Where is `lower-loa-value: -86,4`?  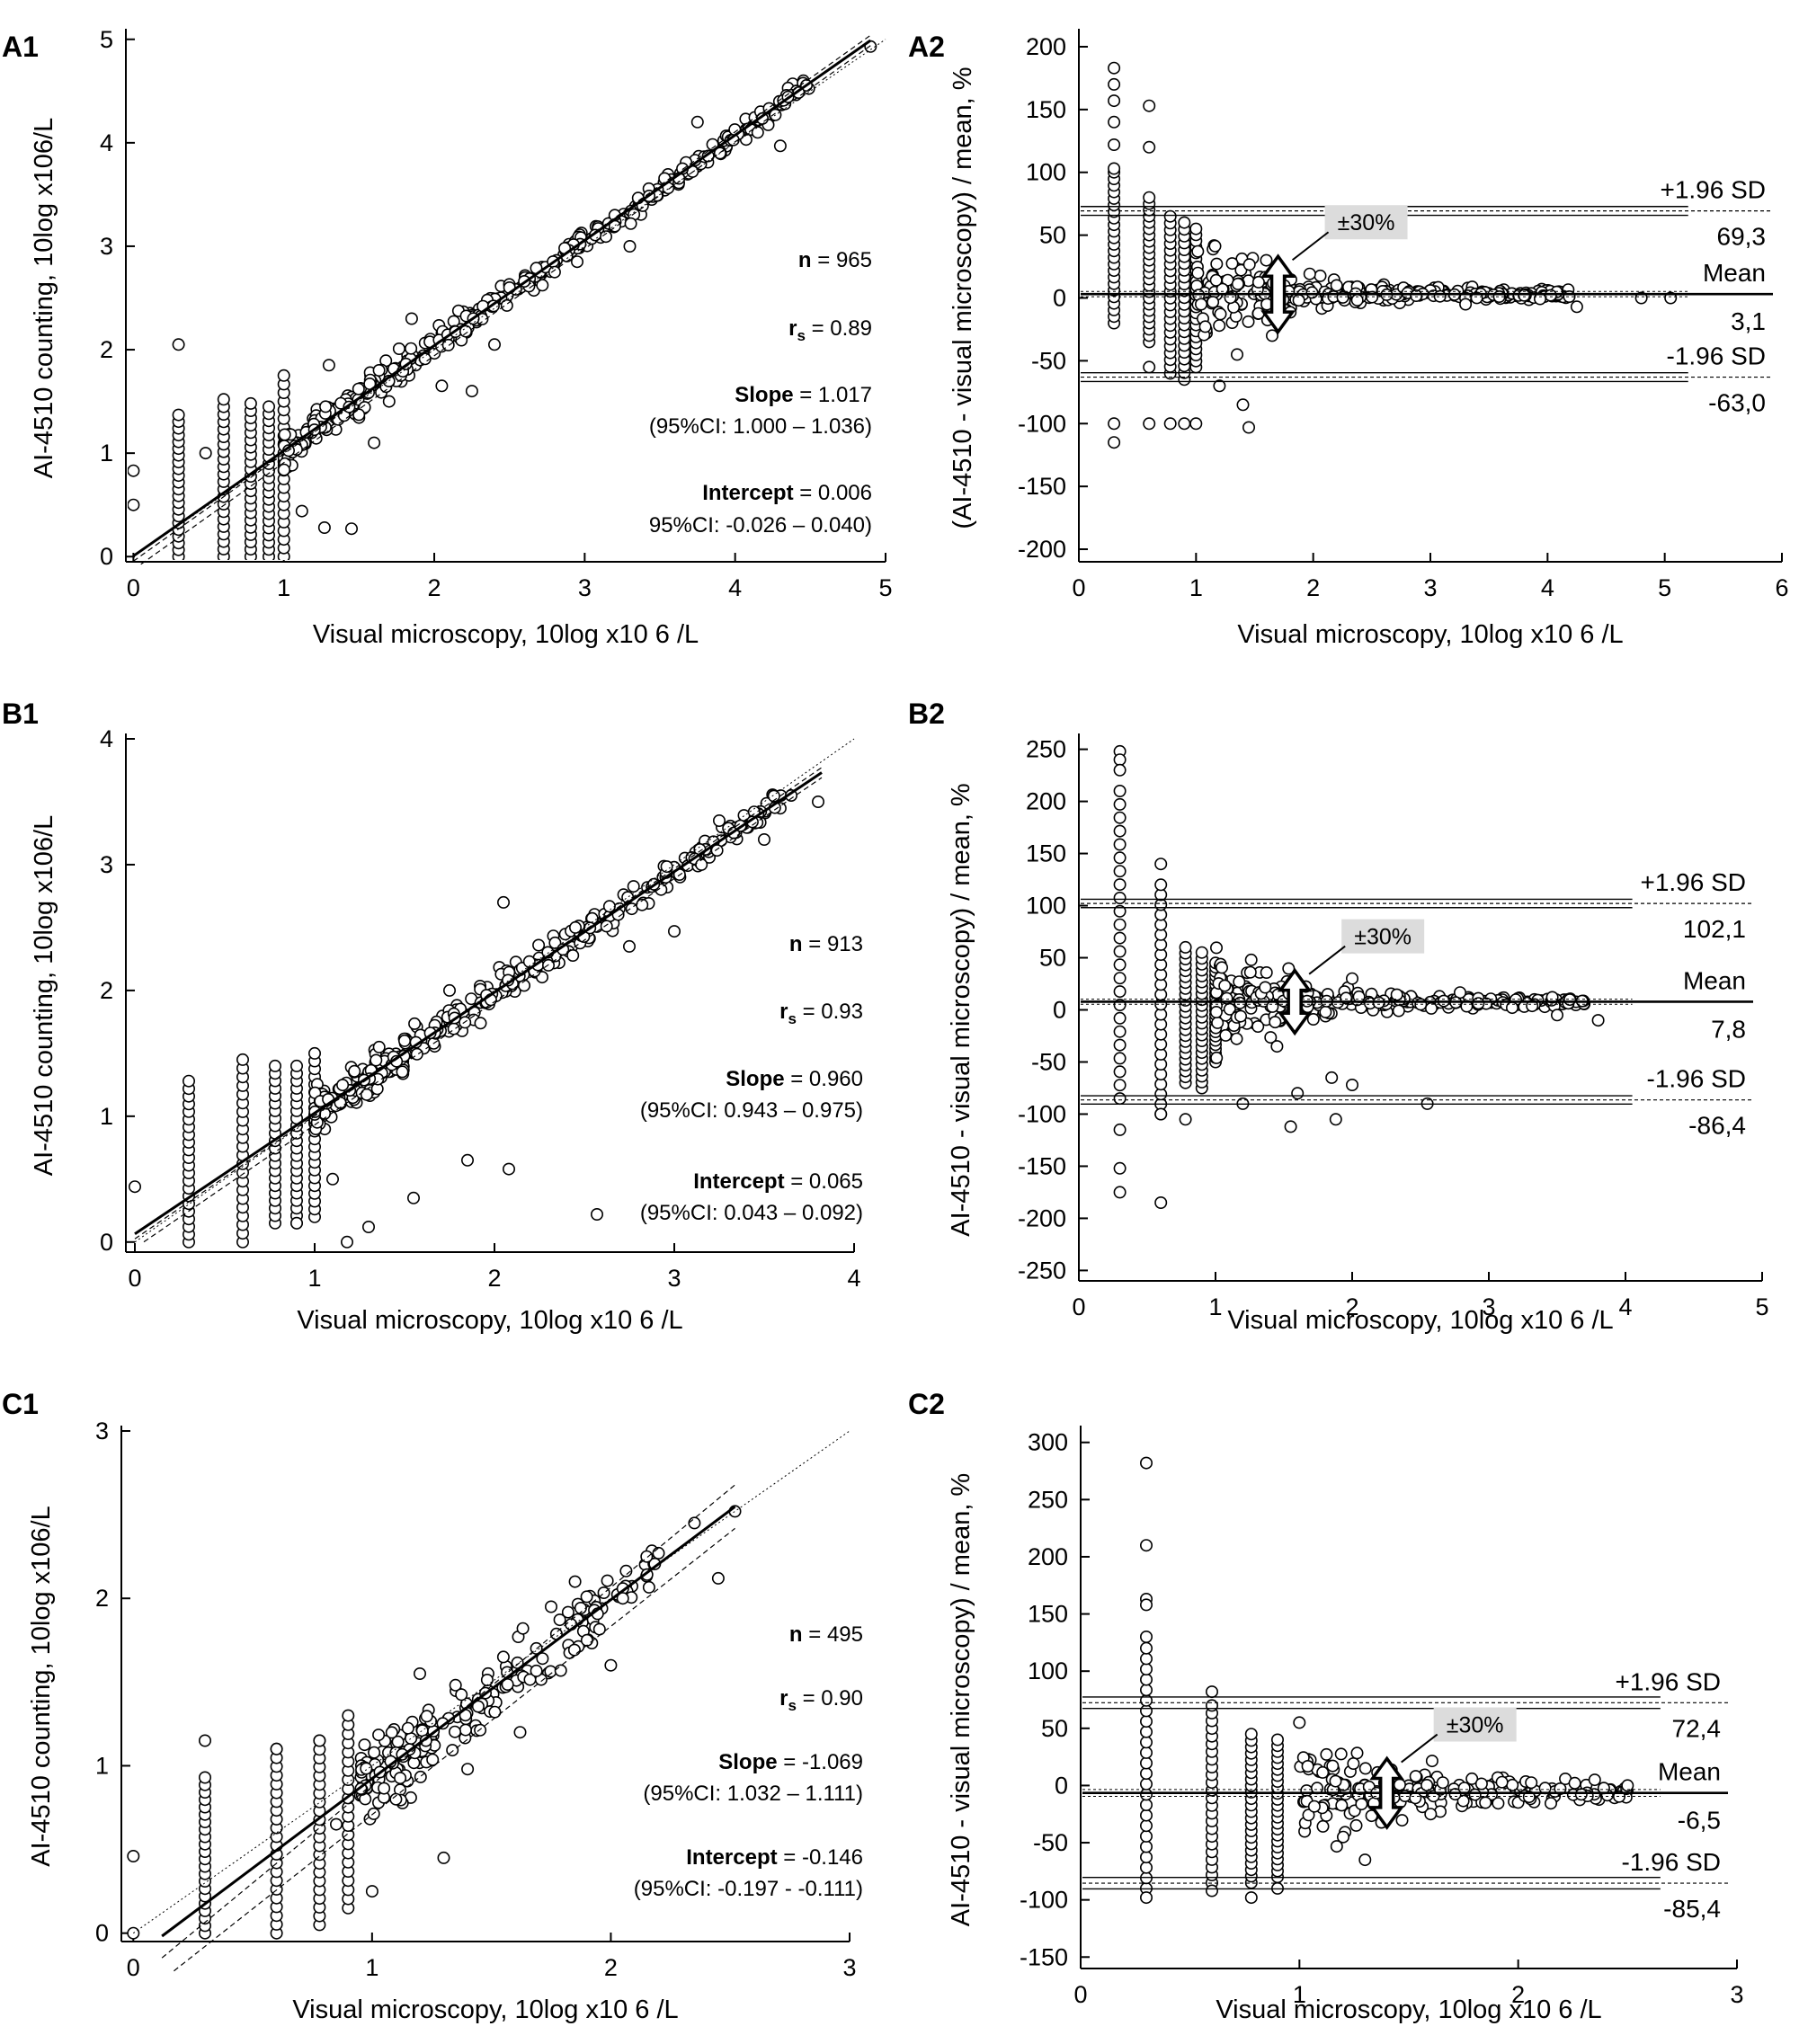 lower-loa-value: -86,4 is located at coordinates (1717, 1126).